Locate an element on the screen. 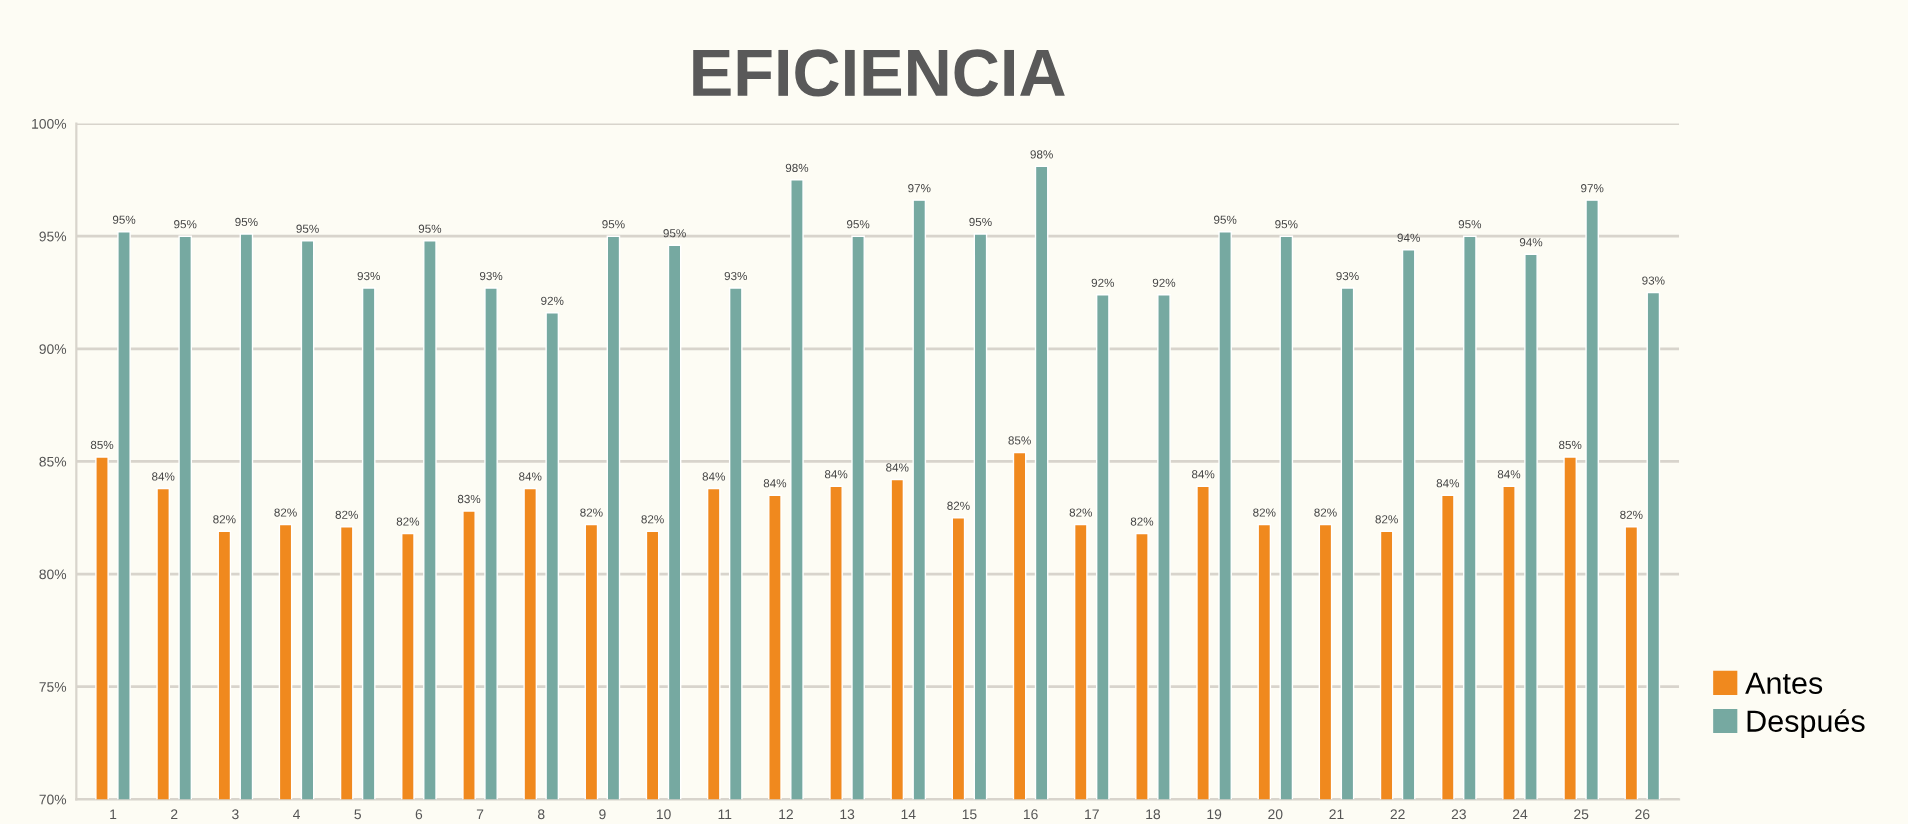  chart-title: EFICIENCIA is located at coordinates (879, 73).